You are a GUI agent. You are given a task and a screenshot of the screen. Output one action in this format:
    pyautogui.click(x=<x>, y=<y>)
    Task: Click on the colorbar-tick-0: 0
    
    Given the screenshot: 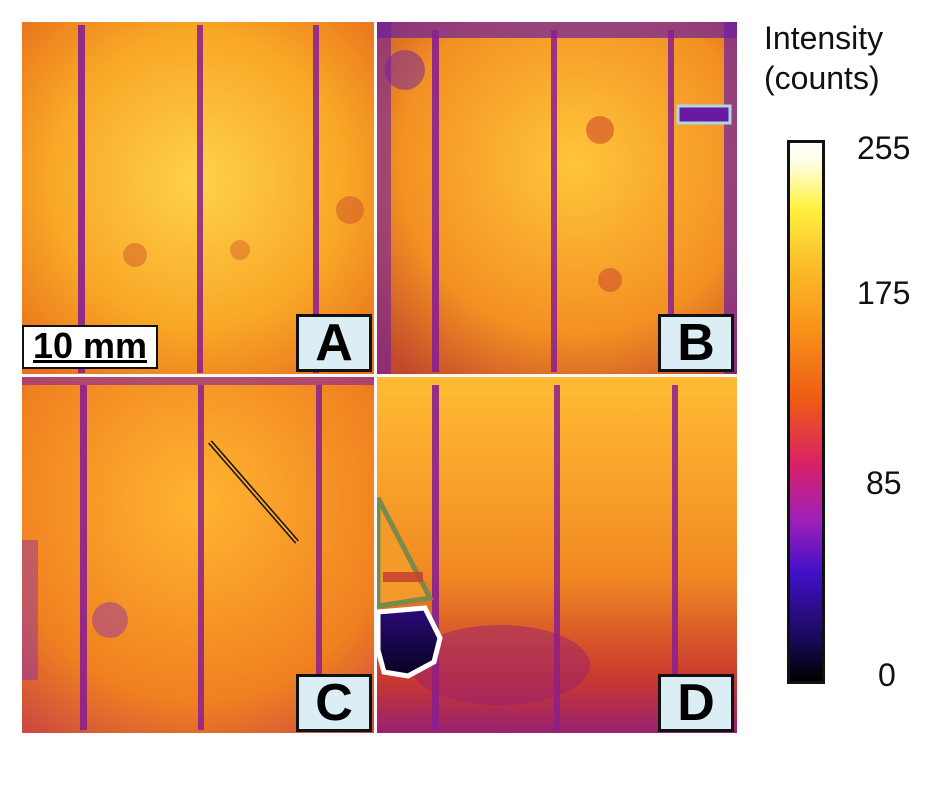 What is the action you would take?
    pyautogui.click(x=887, y=675)
    